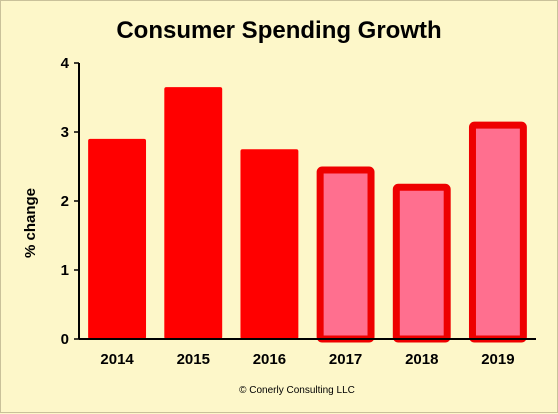 This screenshot has width=558, height=414. I want to click on bar-2017, so click(345, 254).